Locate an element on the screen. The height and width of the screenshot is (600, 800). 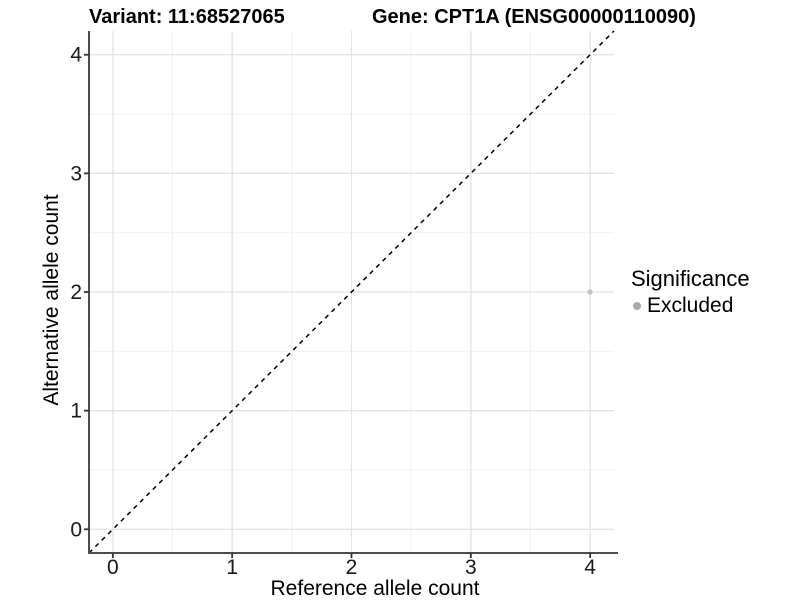
y-tick-label: 4 is located at coordinates (76, 55).